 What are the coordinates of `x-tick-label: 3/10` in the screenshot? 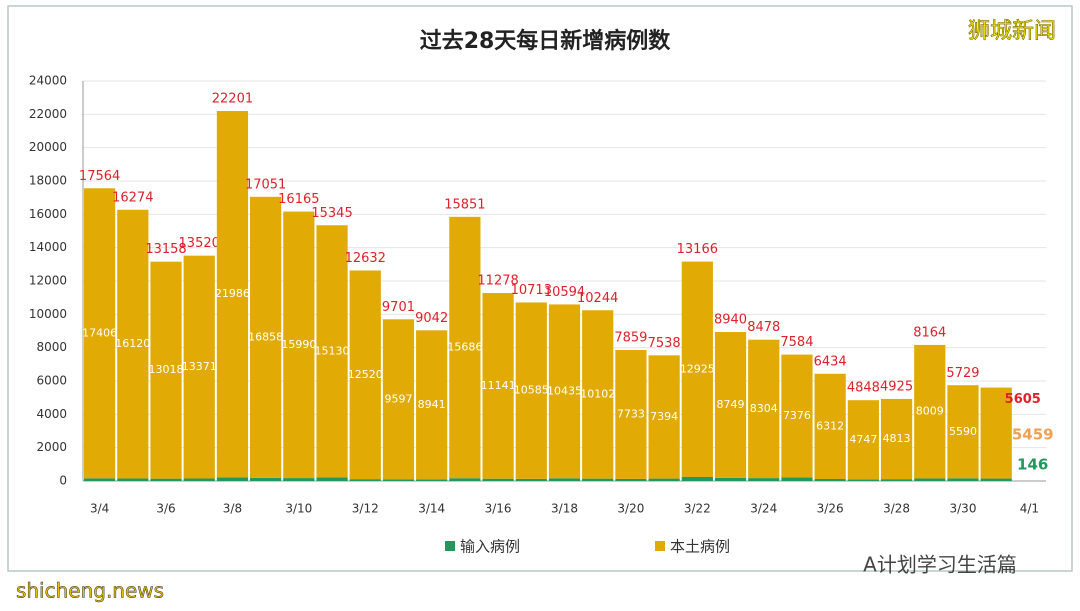 It's located at (298, 509).